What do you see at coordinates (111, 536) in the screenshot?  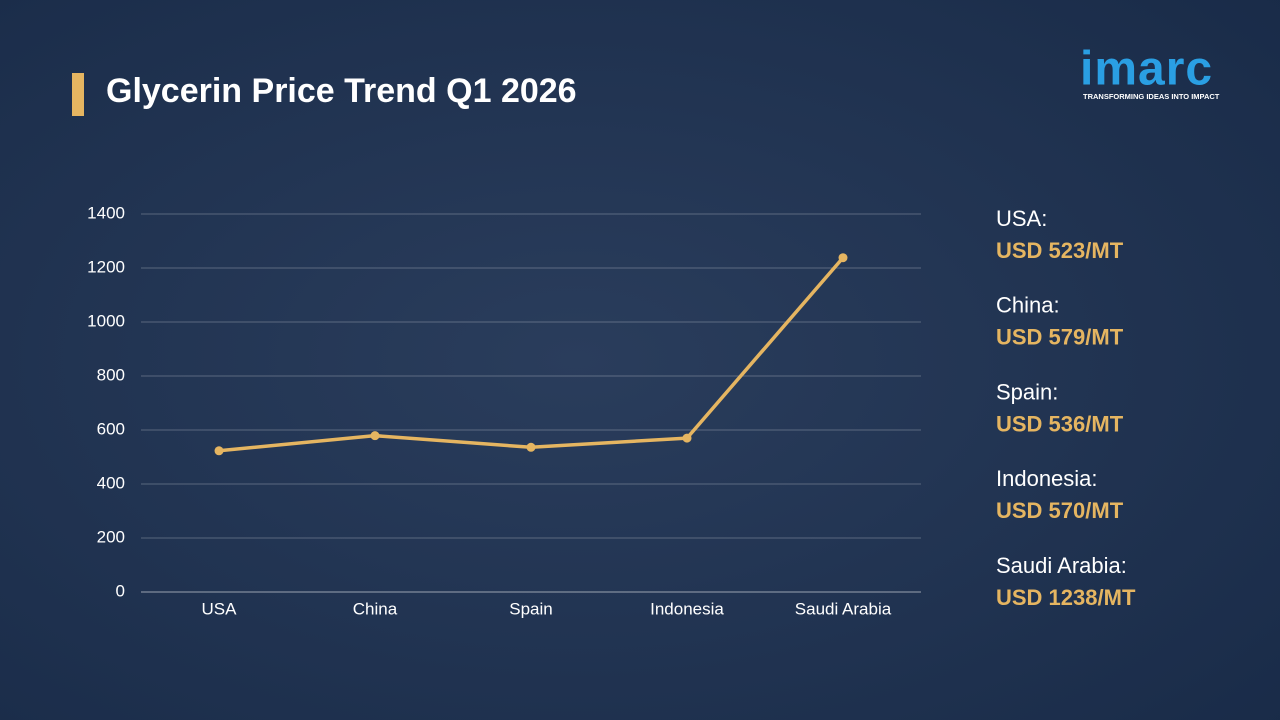 I see `y-tick-label: 200` at bounding box center [111, 536].